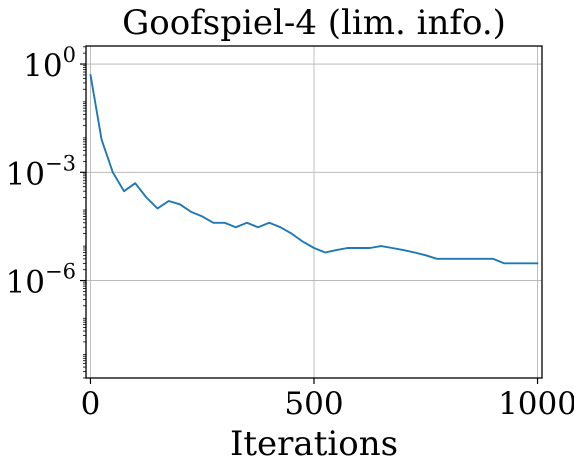 Image resolution: width=574 pixels, height=467 pixels. What do you see at coordinates (314, 444) in the screenshot?
I see `x-axis-label: Iterations` at bounding box center [314, 444].